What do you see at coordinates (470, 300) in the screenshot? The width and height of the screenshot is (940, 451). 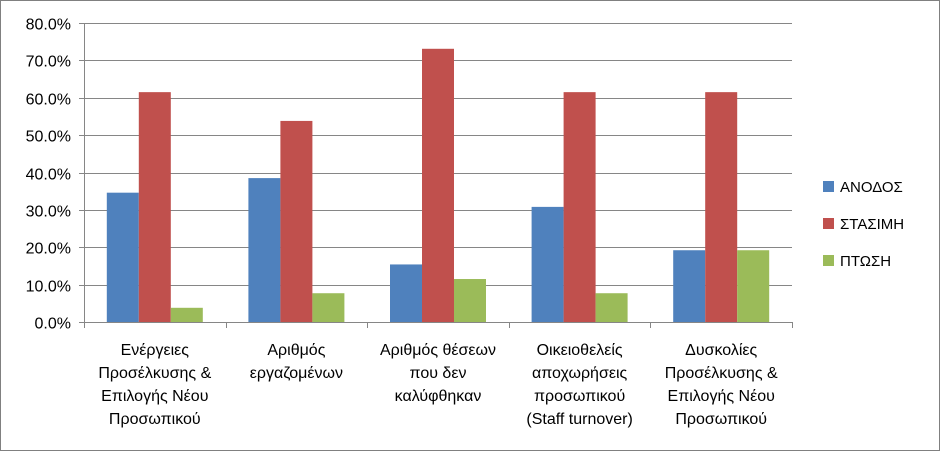 I see `bar-ΠΤΩΣΗ-2` at bounding box center [470, 300].